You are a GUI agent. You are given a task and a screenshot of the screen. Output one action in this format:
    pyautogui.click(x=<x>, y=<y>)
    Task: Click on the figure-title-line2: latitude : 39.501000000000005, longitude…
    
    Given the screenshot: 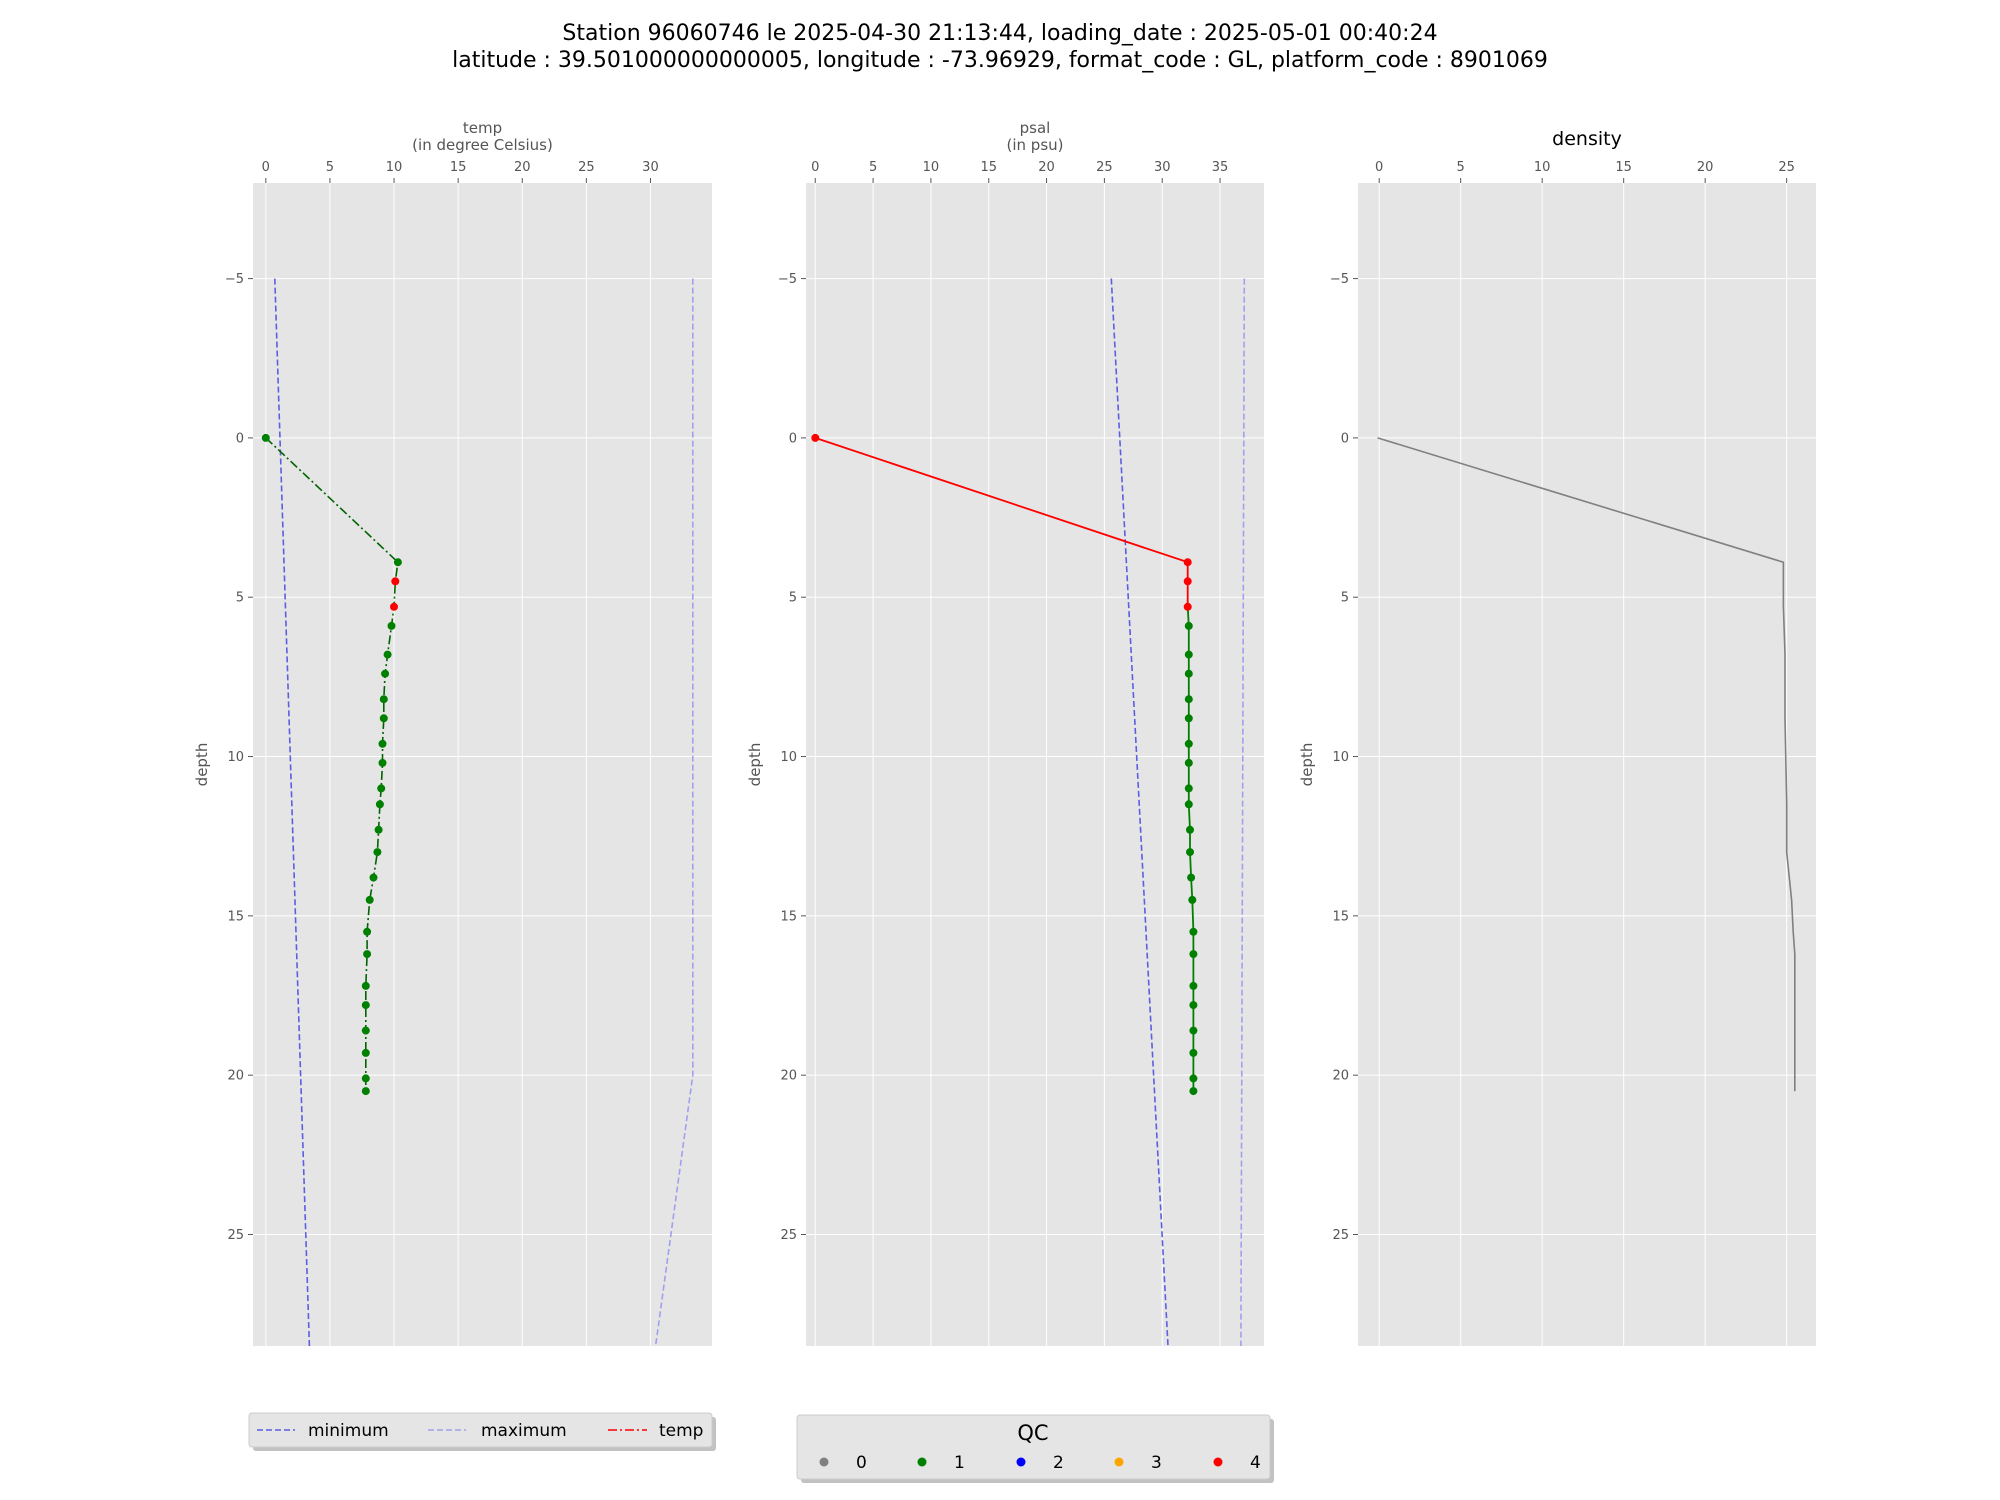 What is the action you would take?
    pyautogui.click(x=1000, y=60)
    